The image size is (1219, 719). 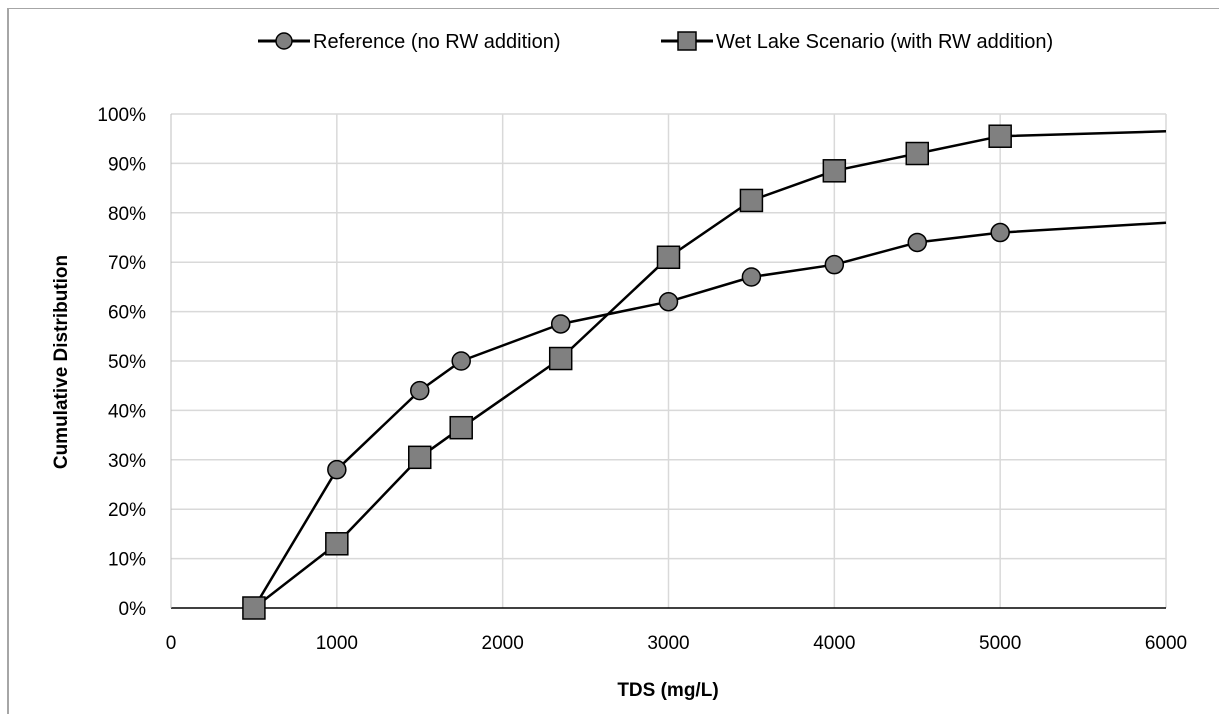 What do you see at coordinates (834, 643) in the screenshot?
I see `x-tick-label: 4000` at bounding box center [834, 643].